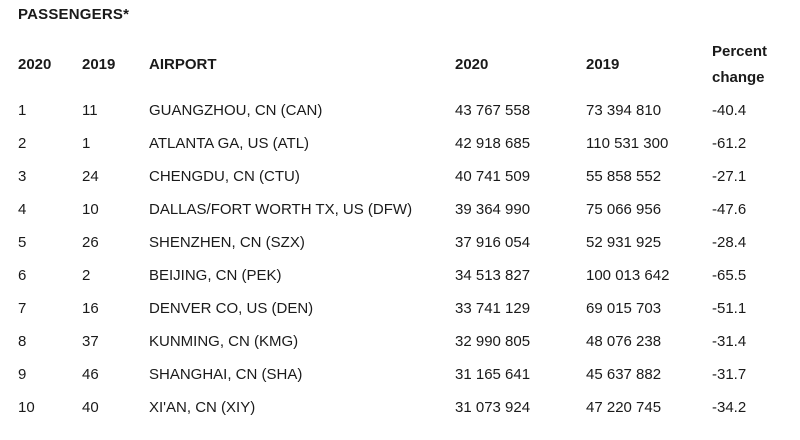 This screenshot has height=440, width=800. Describe the element at coordinates (729, 308) in the screenshot. I see `cell-percent-change: -51.1` at that location.